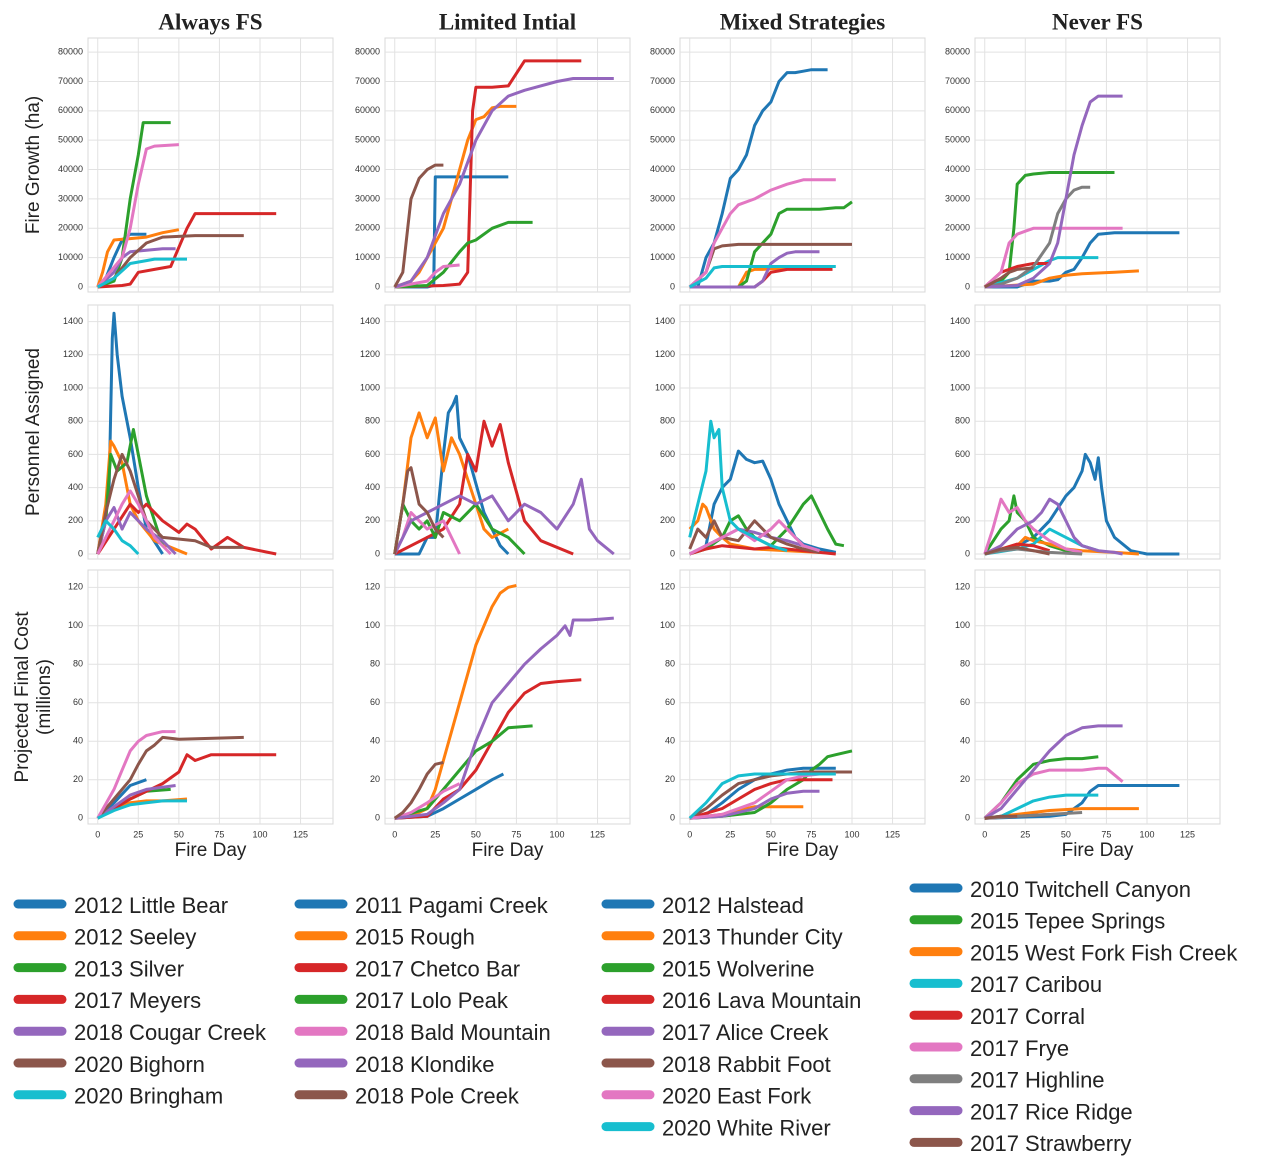 This screenshot has height=1157, width=1266. Describe the element at coordinates (957, 81) in the screenshot. I see `y-tick-label: 70000` at that location.